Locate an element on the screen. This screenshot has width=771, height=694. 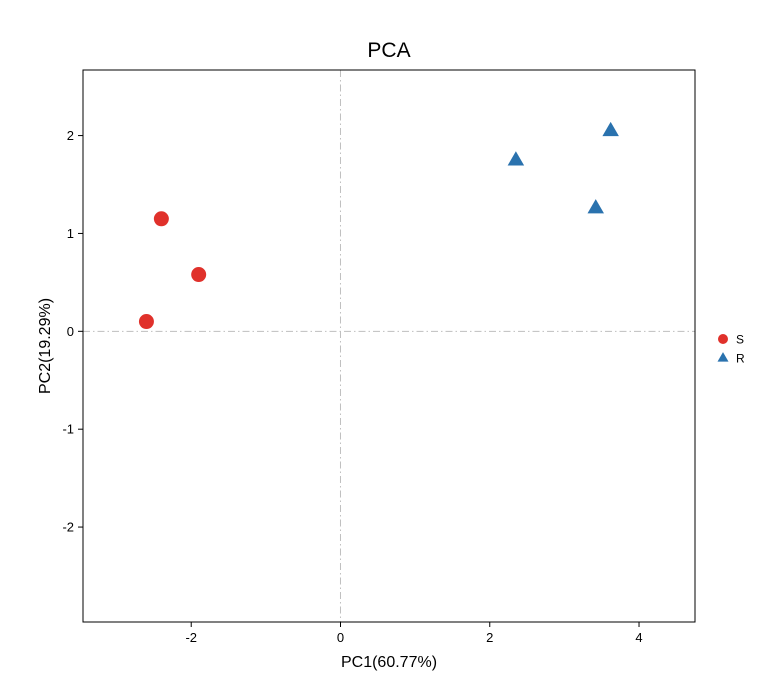
y-axis-title: PC2(19.29%) is located at coordinates (45, 346).